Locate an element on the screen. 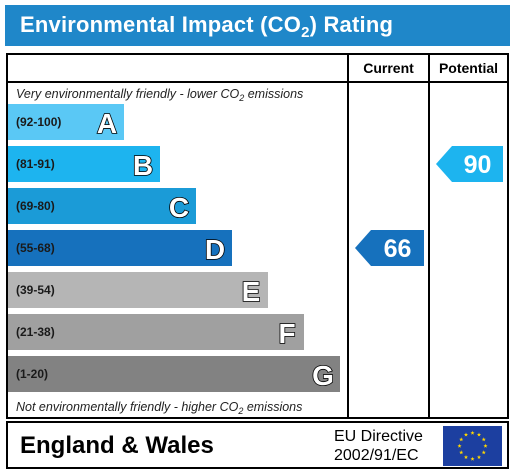  potential-marker-shape is located at coordinates (469, 164).